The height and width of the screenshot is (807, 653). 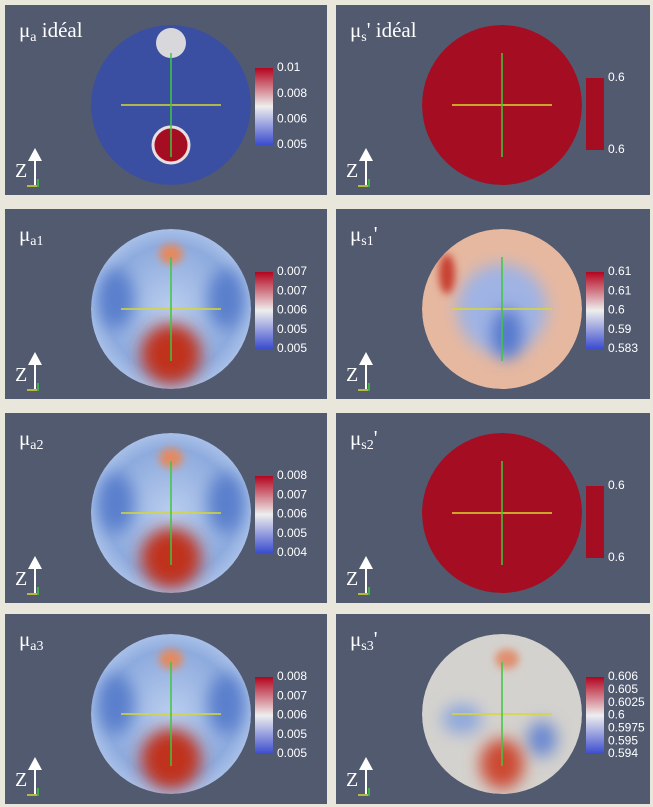 I want to click on panel-title: μs' idéal, so click(x=383, y=31).